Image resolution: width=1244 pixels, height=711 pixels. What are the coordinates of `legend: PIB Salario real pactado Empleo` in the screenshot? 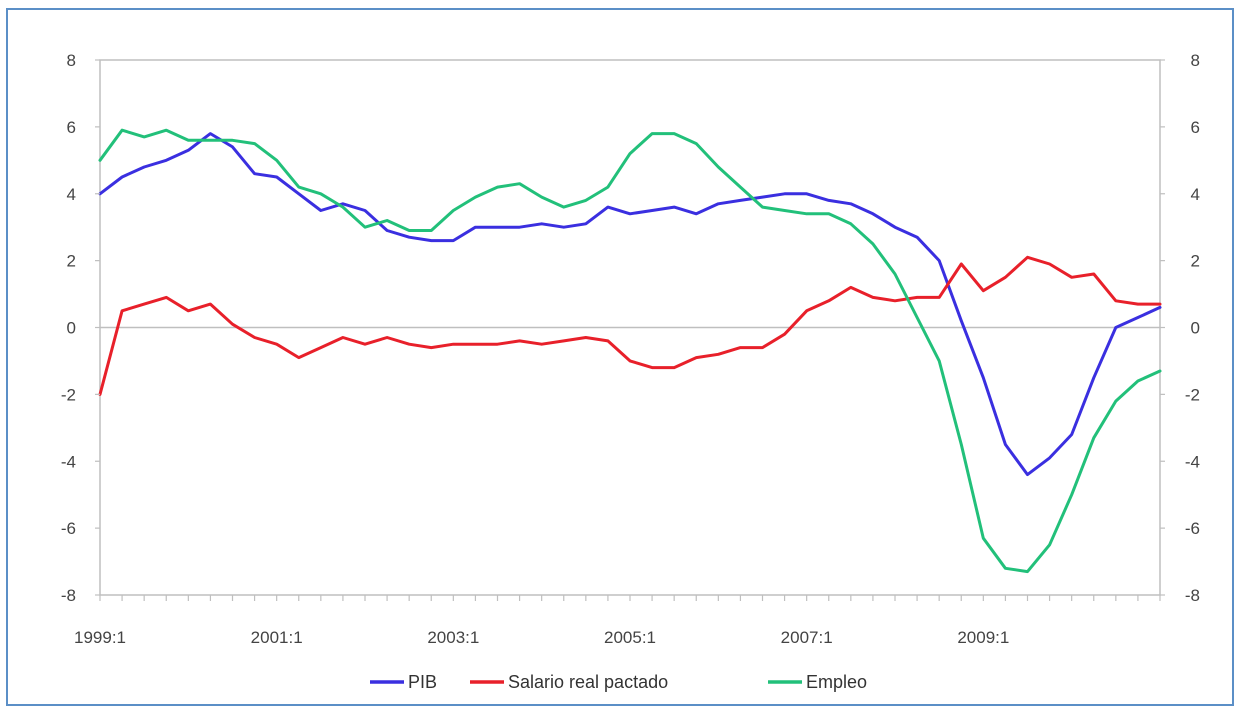 It's located at (618, 682).